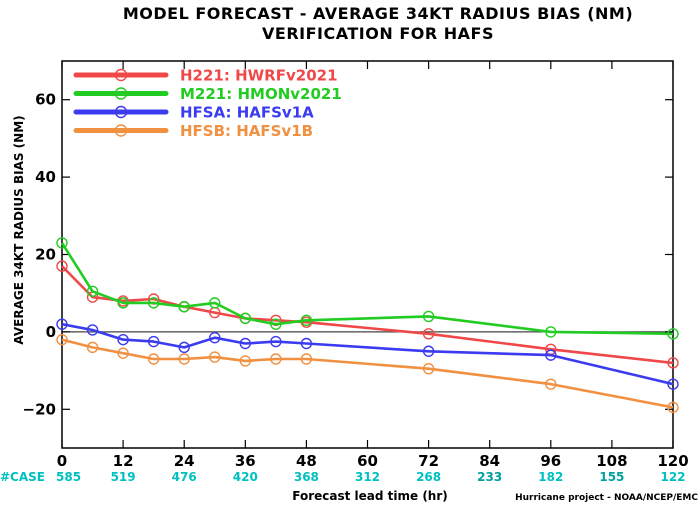 The width and height of the screenshot is (700, 506). I want to click on case-count-label: #CASE, so click(22, 477).